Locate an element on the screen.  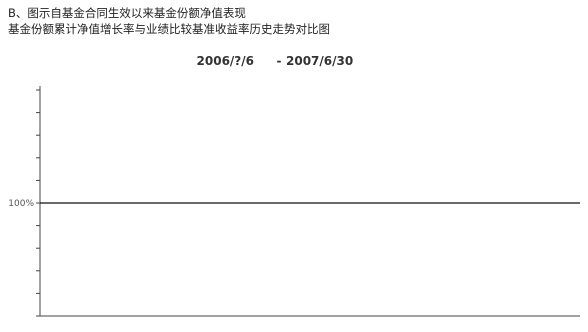
header-line-2: 基金份额累计净值增长率与业绩比较基准收益率历史走势对比图 is located at coordinates (169, 29).